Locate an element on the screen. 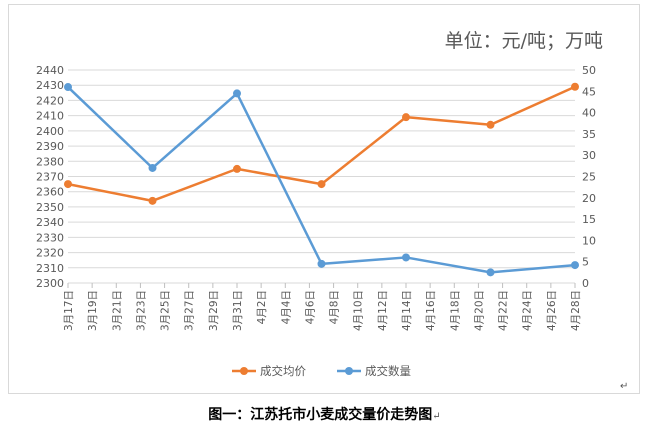 The width and height of the screenshot is (649, 433). x-tick-label: 4月4日 is located at coordinates (286, 307).